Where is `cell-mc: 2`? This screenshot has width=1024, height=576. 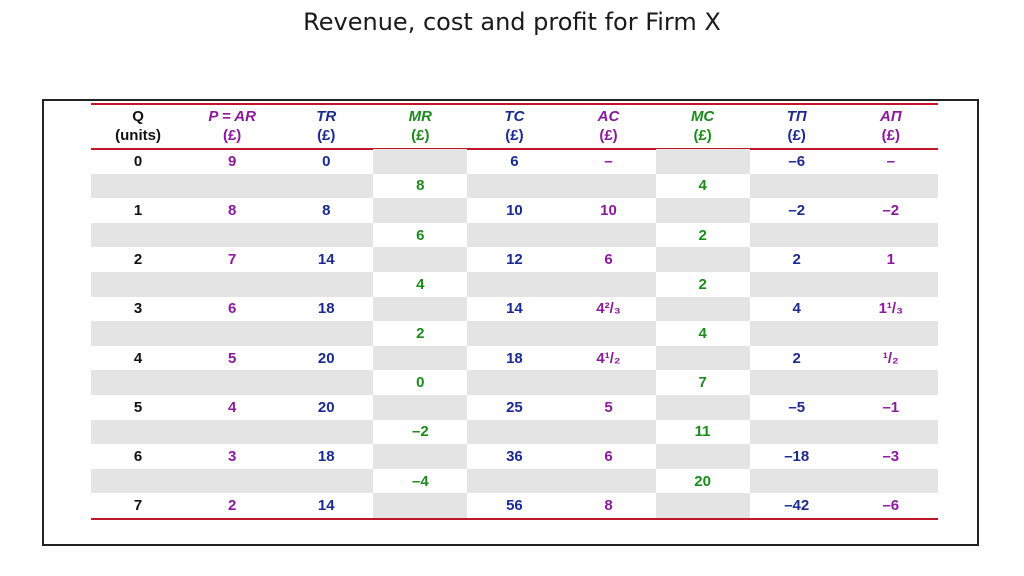
cell-mc: 2 is located at coordinates (702, 235).